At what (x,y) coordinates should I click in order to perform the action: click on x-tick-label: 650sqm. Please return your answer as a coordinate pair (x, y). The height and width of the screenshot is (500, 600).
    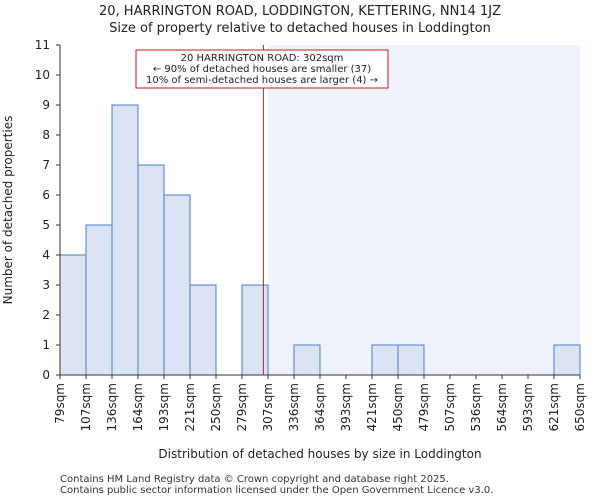
    Looking at the image, I should click on (580, 407).